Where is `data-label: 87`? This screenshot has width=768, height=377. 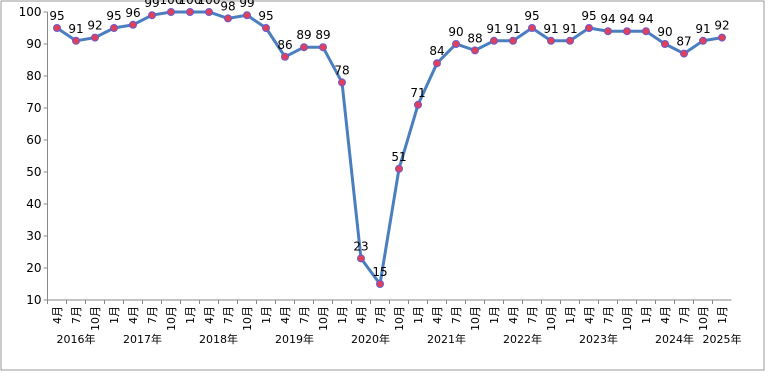 data-label: 87 is located at coordinates (683, 42).